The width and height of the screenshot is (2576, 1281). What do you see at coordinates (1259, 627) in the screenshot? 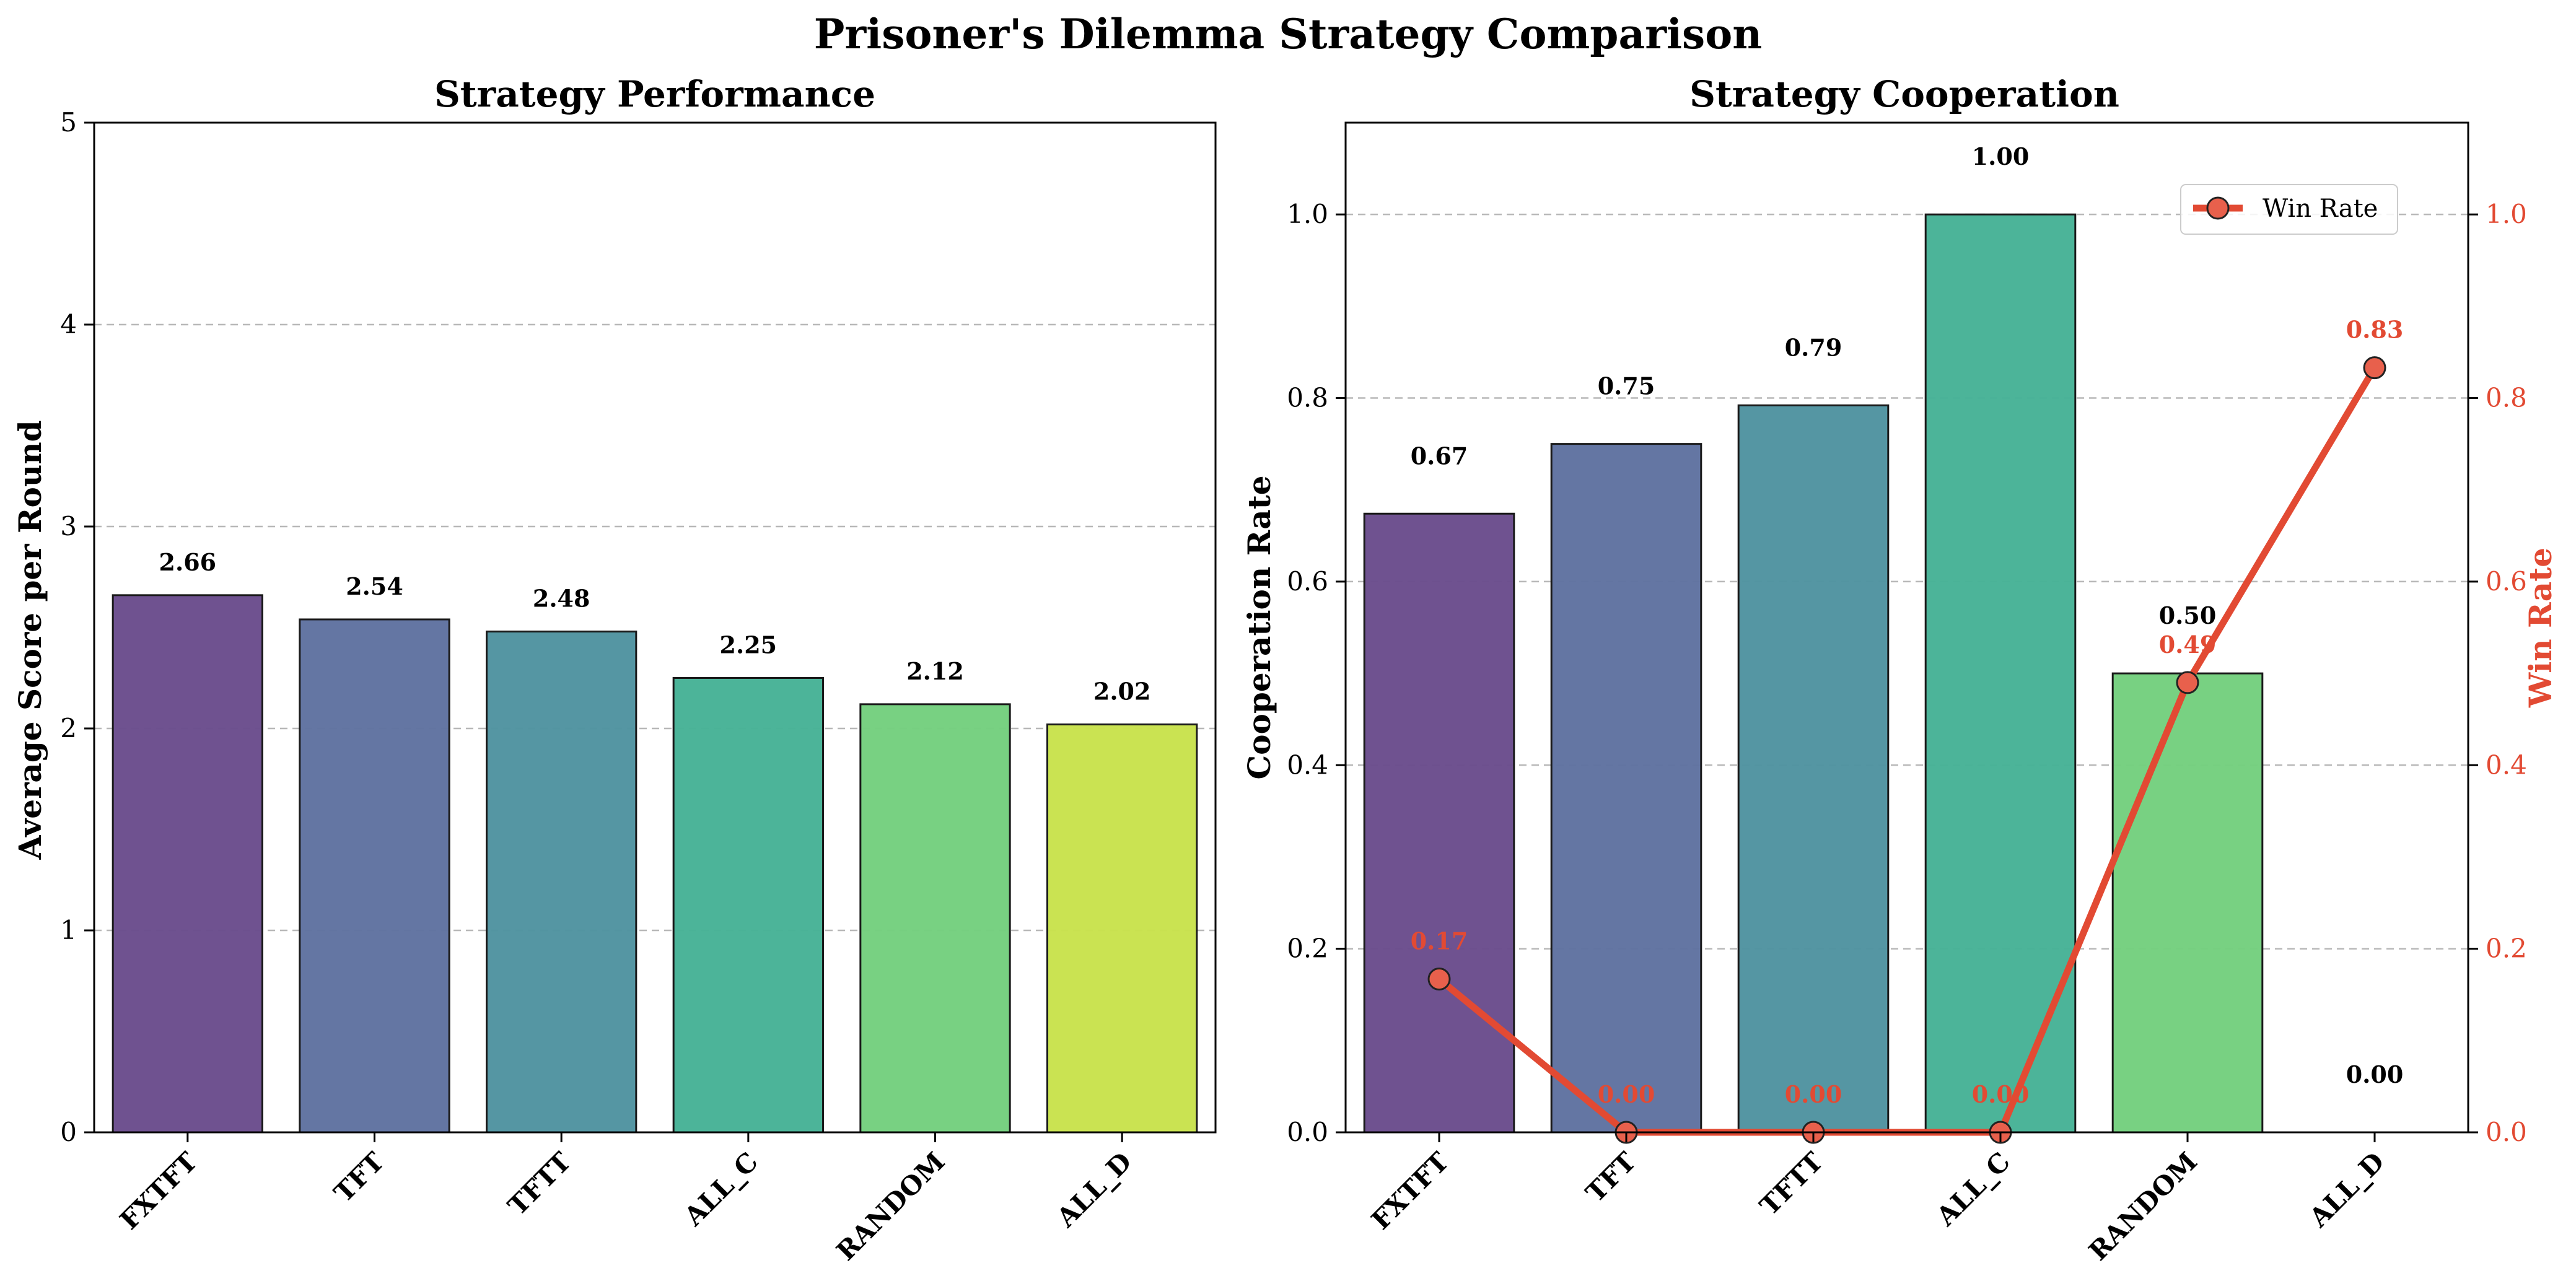
I see `cooperation-y-axis-label: Cooperation Rate` at bounding box center [1259, 627].